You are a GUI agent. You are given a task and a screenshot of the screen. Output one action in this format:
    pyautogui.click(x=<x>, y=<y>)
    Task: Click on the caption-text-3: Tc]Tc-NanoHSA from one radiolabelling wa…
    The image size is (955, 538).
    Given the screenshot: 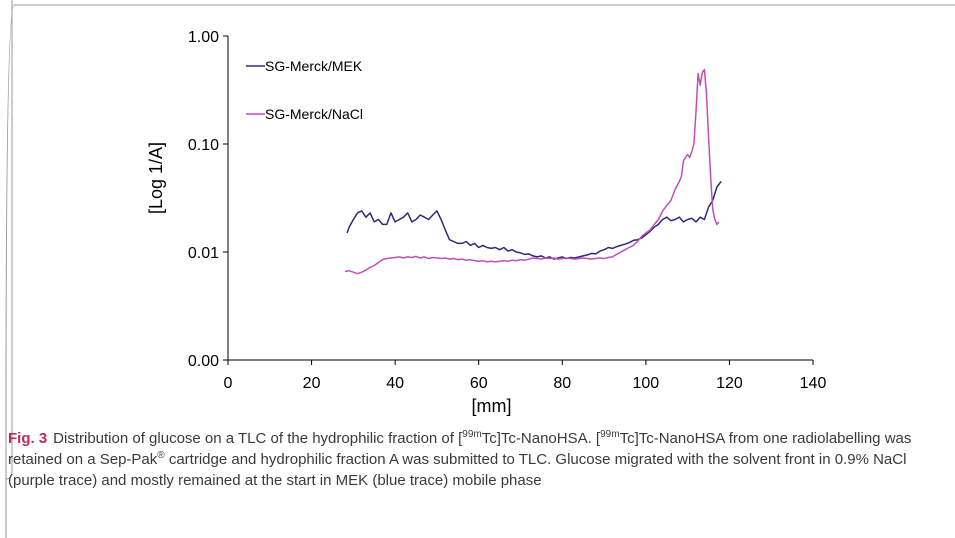 What is the action you would take?
    pyautogui.click(x=460, y=449)
    